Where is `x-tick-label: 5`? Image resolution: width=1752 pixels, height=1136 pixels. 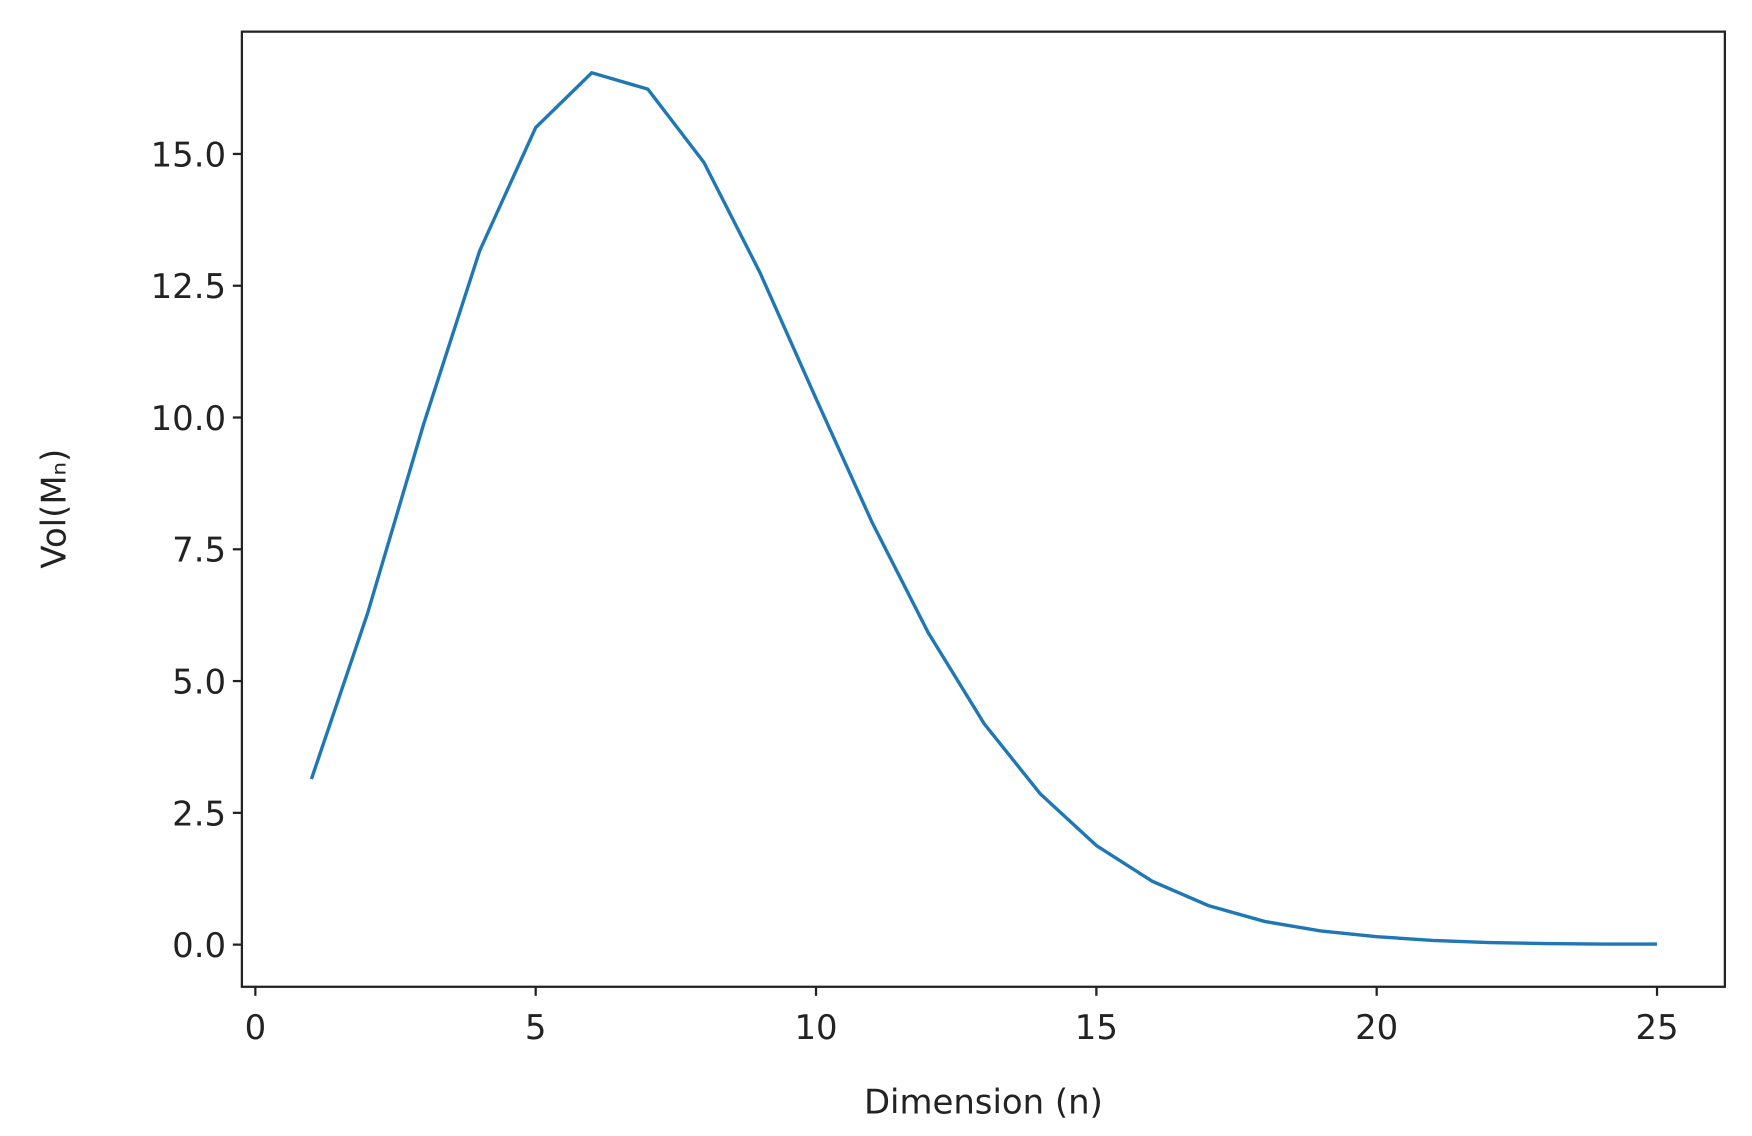 x-tick-label: 5 is located at coordinates (536, 1027).